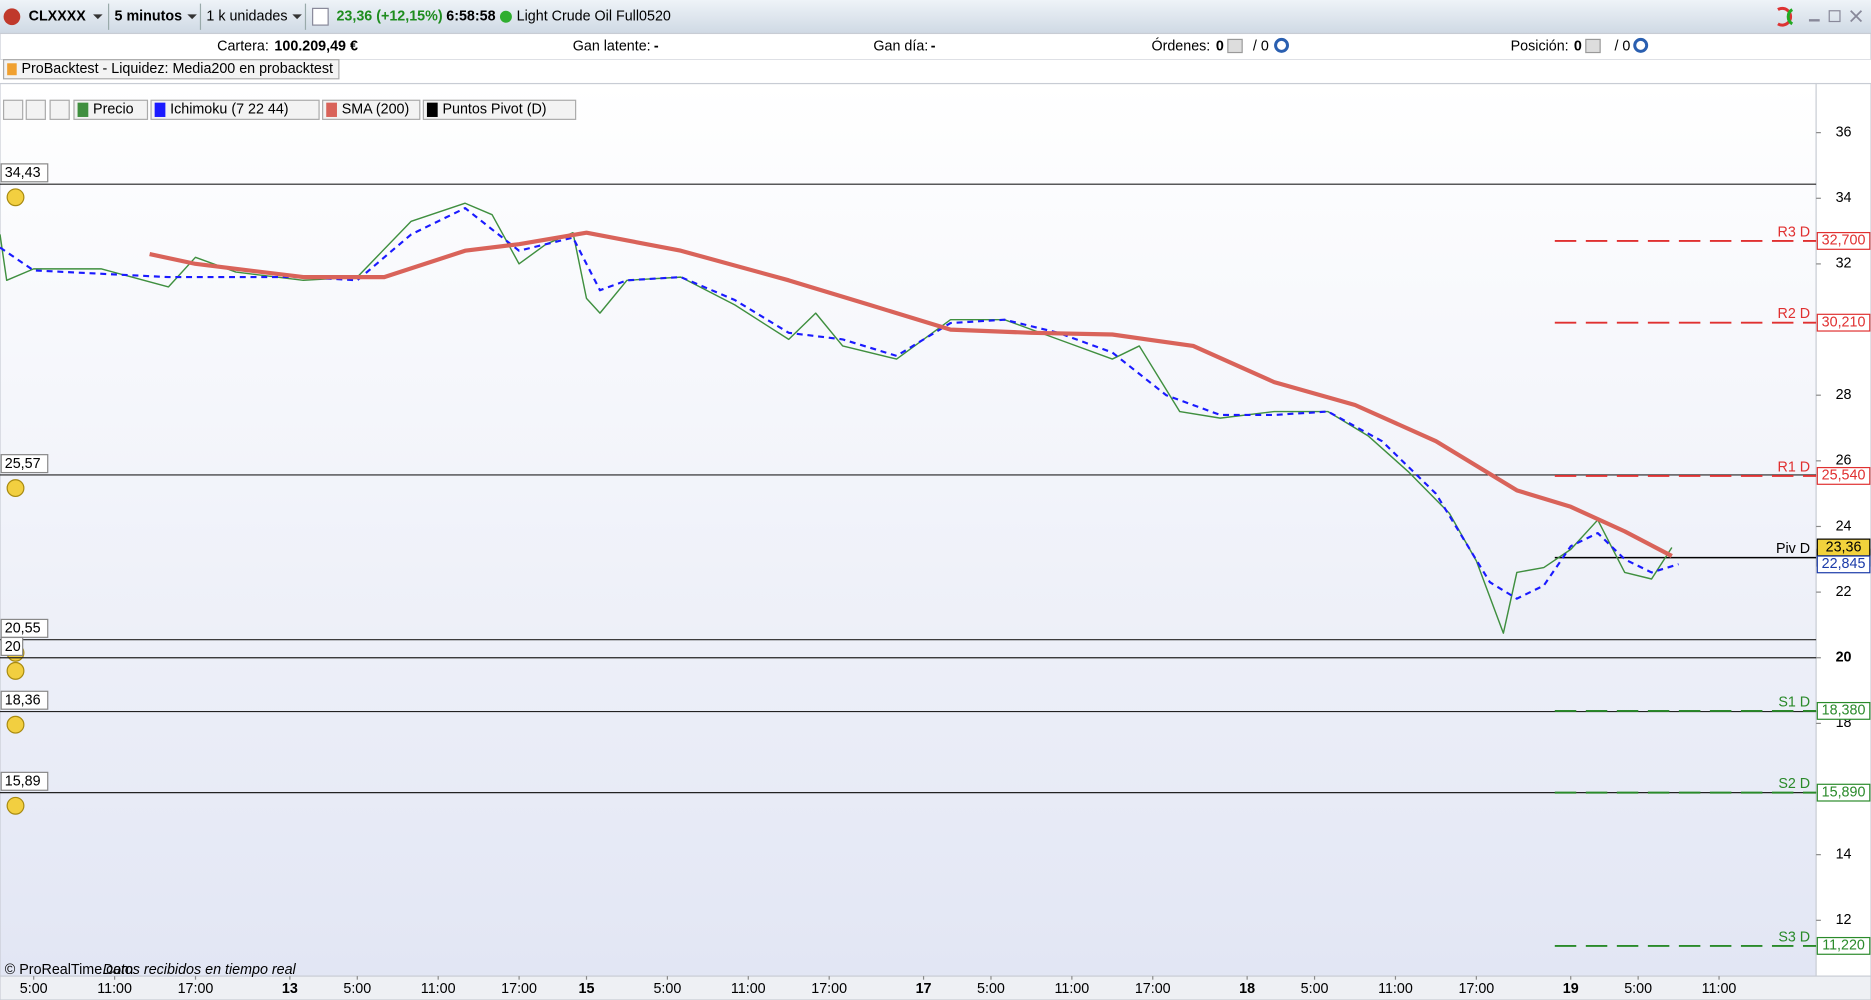 The height and width of the screenshot is (1000, 1871). I want to click on legend-label: Precio, so click(113, 110).